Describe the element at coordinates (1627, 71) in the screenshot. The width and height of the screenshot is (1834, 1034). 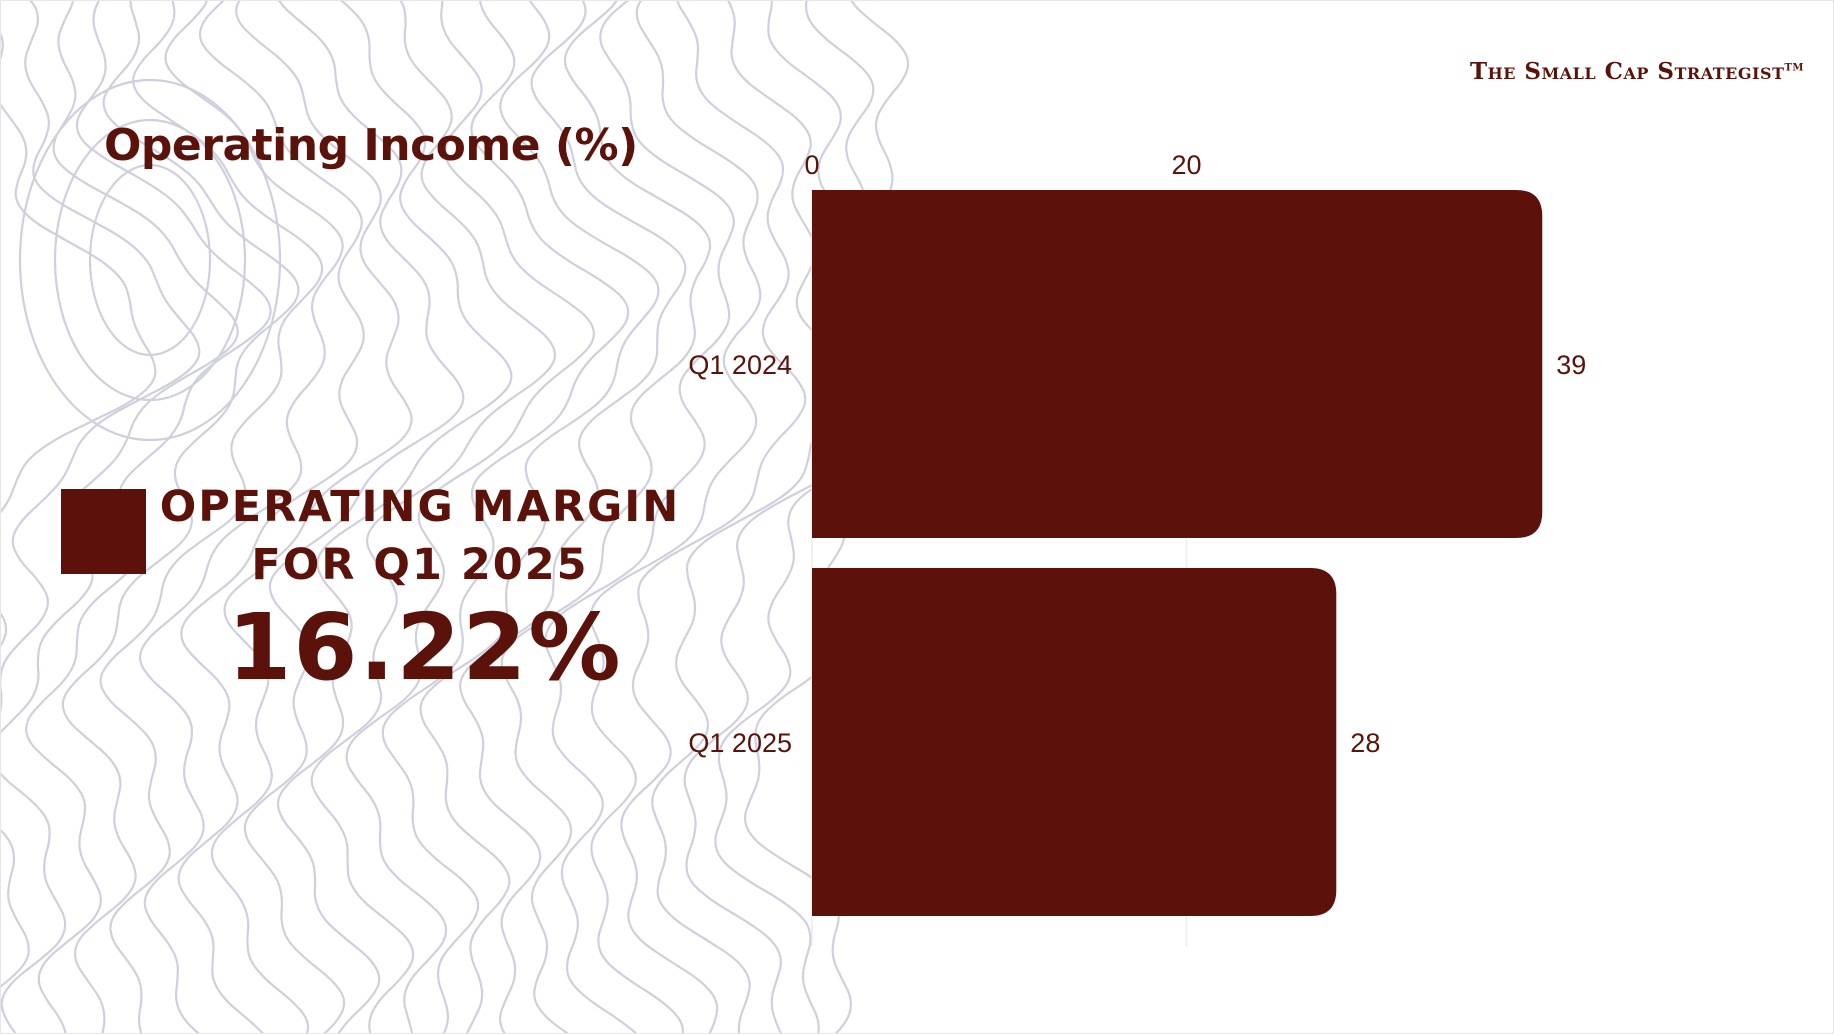
I see `brand-name: The Small Cap Strategist` at that location.